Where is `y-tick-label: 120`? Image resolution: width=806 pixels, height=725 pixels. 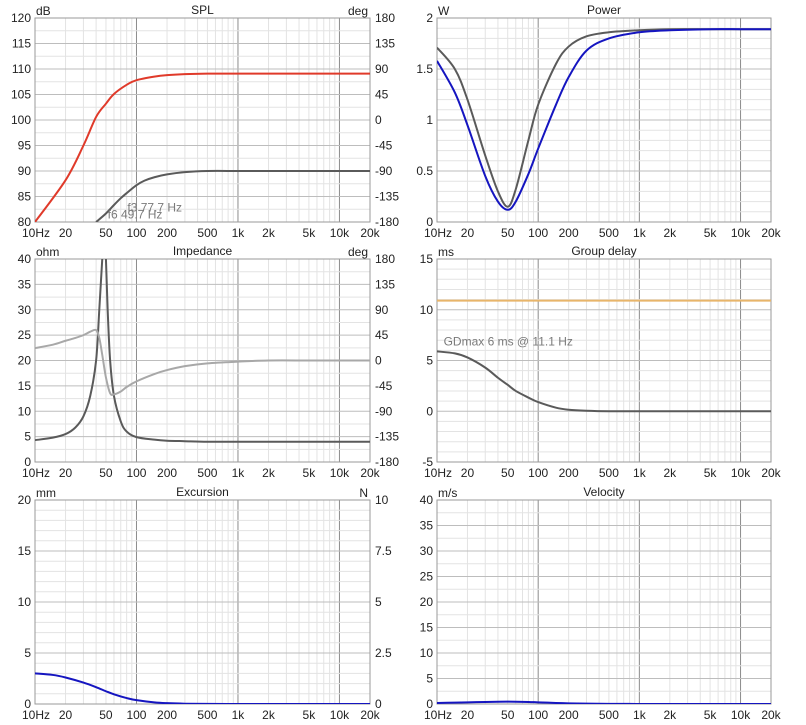 y-tick-label: 120 is located at coordinates (21, 18).